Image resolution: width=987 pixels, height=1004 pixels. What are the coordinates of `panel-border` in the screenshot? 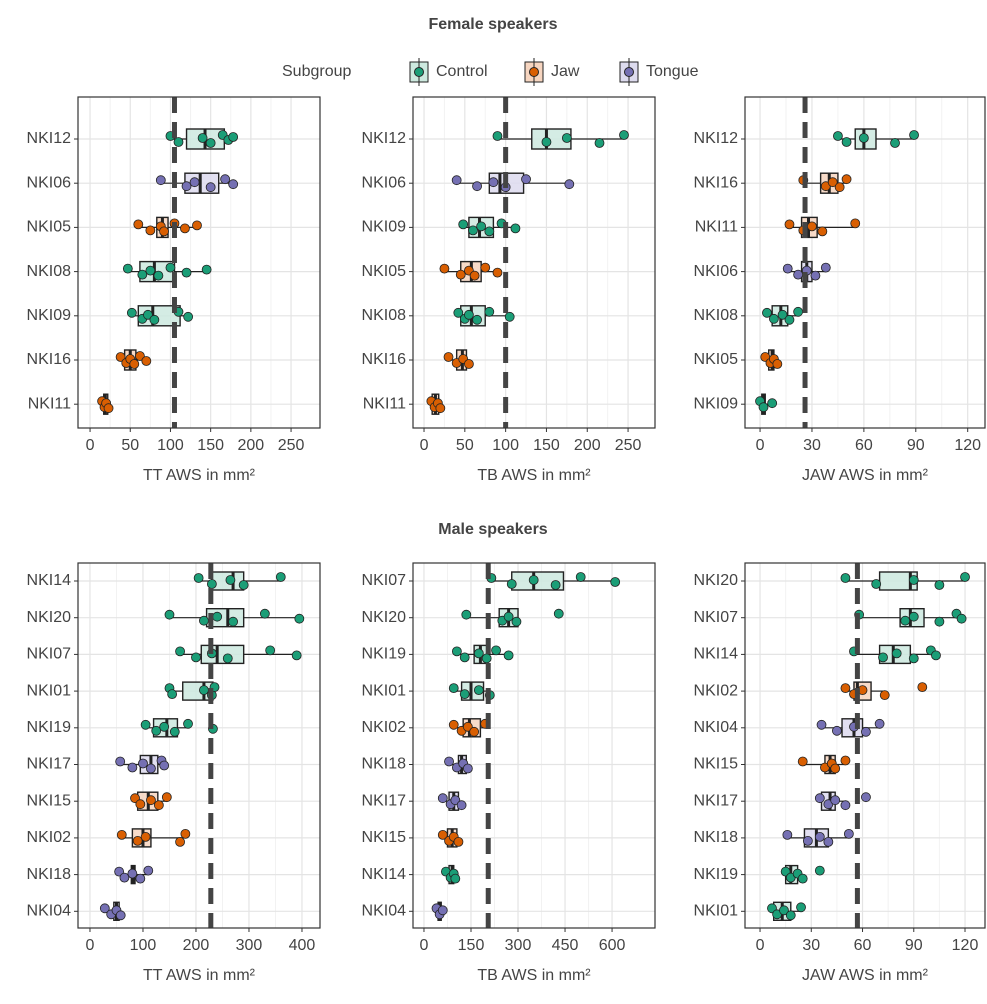 It's located at (865, 745).